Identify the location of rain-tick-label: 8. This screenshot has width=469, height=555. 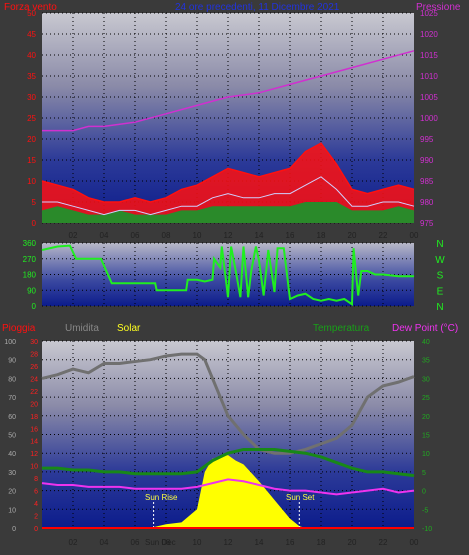
(36, 479).